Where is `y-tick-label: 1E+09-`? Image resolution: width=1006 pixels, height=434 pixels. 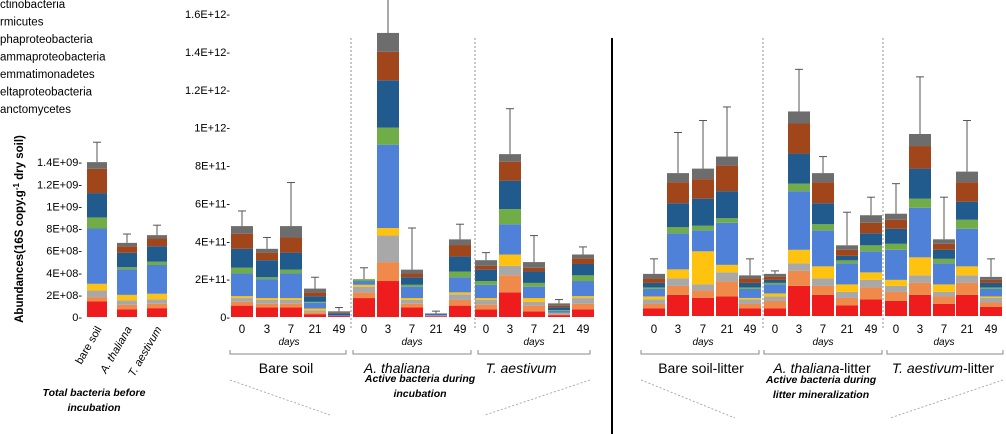
y-tick-label: 1E+09- is located at coordinates (64, 207).